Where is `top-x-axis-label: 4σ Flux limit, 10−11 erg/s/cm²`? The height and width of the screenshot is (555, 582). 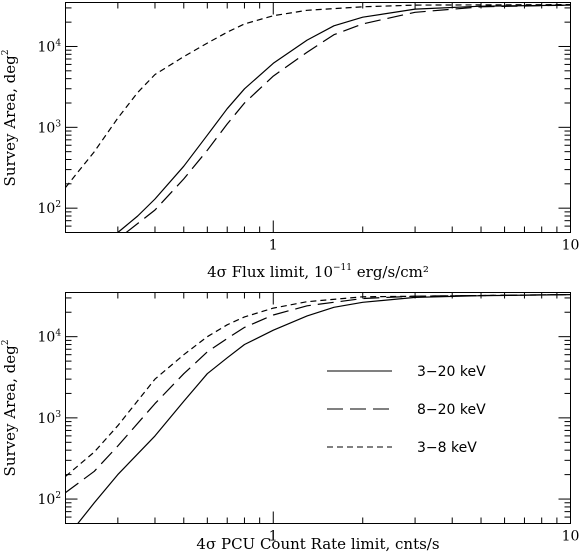 top-x-axis-label: 4σ Flux limit, 10−11 erg/s/cm² is located at coordinates (318, 272).